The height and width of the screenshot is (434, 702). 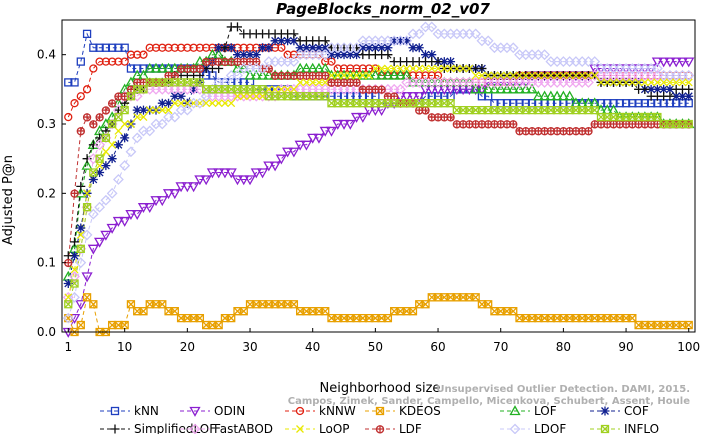 What do you see at coordinates (46, 263) in the screenshot?
I see `y-tick-label: 0.1` at bounding box center [46, 263].